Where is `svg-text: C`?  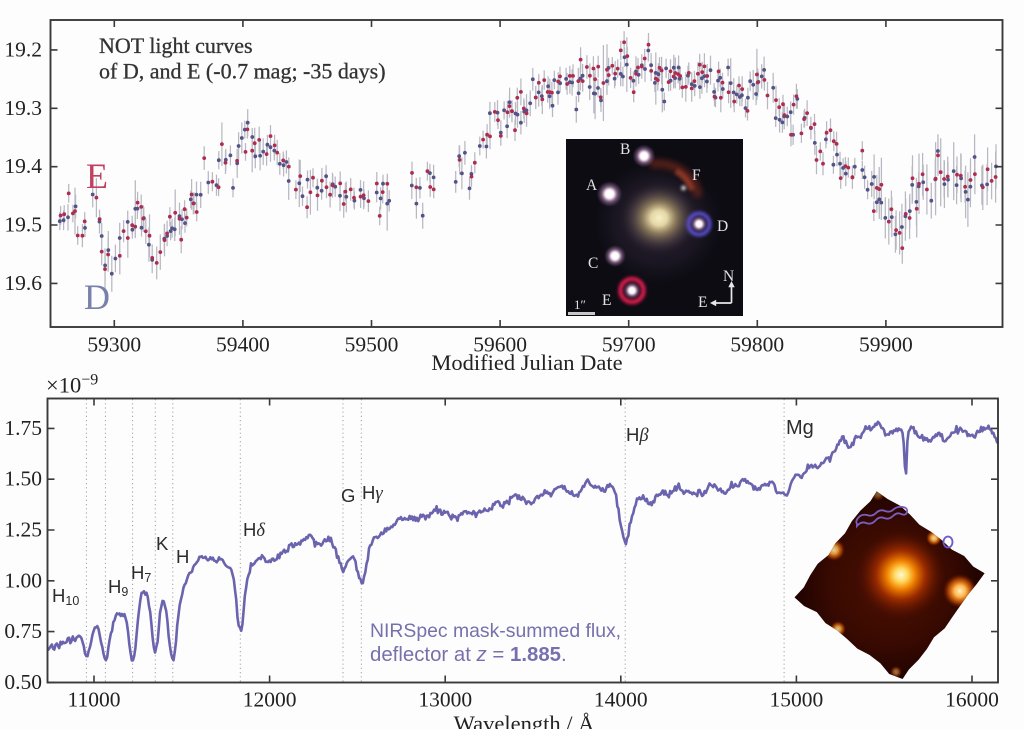 svg-text: C is located at coordinates (593, 263).